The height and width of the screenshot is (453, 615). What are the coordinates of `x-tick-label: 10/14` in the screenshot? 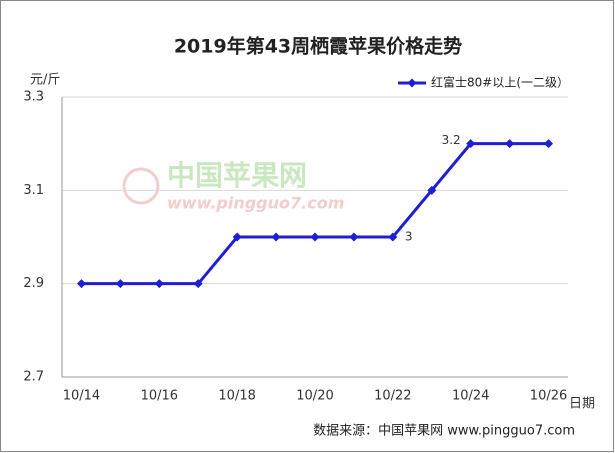 It's located at (81, 396).